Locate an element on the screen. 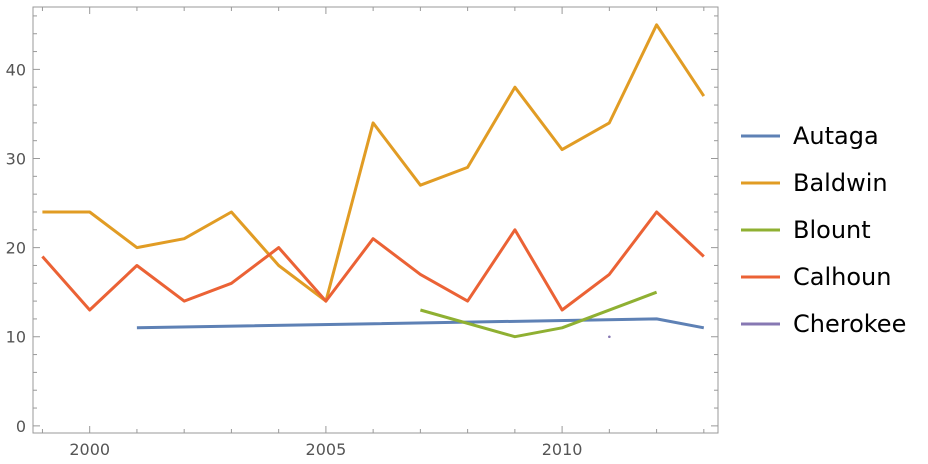 Image resolution: width=928 pixels, height=464 pixels. legend-label: Baldwin is located at coordinates (840, 183).